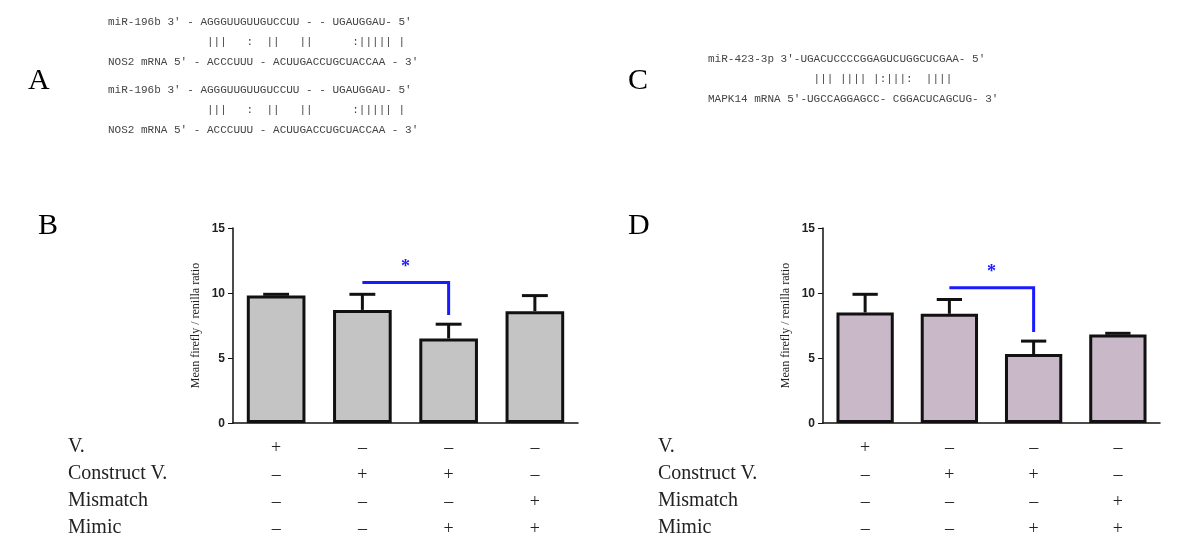 Image resolution: width=1188 pixels, height=548 pixels. Describe the element at coordinates (853, 98) in the screenshot. I see `text: MAPK14 mRNA 5'-UGCCAGGAGCC- CGGACUCAGCUG- 3'` at that location.